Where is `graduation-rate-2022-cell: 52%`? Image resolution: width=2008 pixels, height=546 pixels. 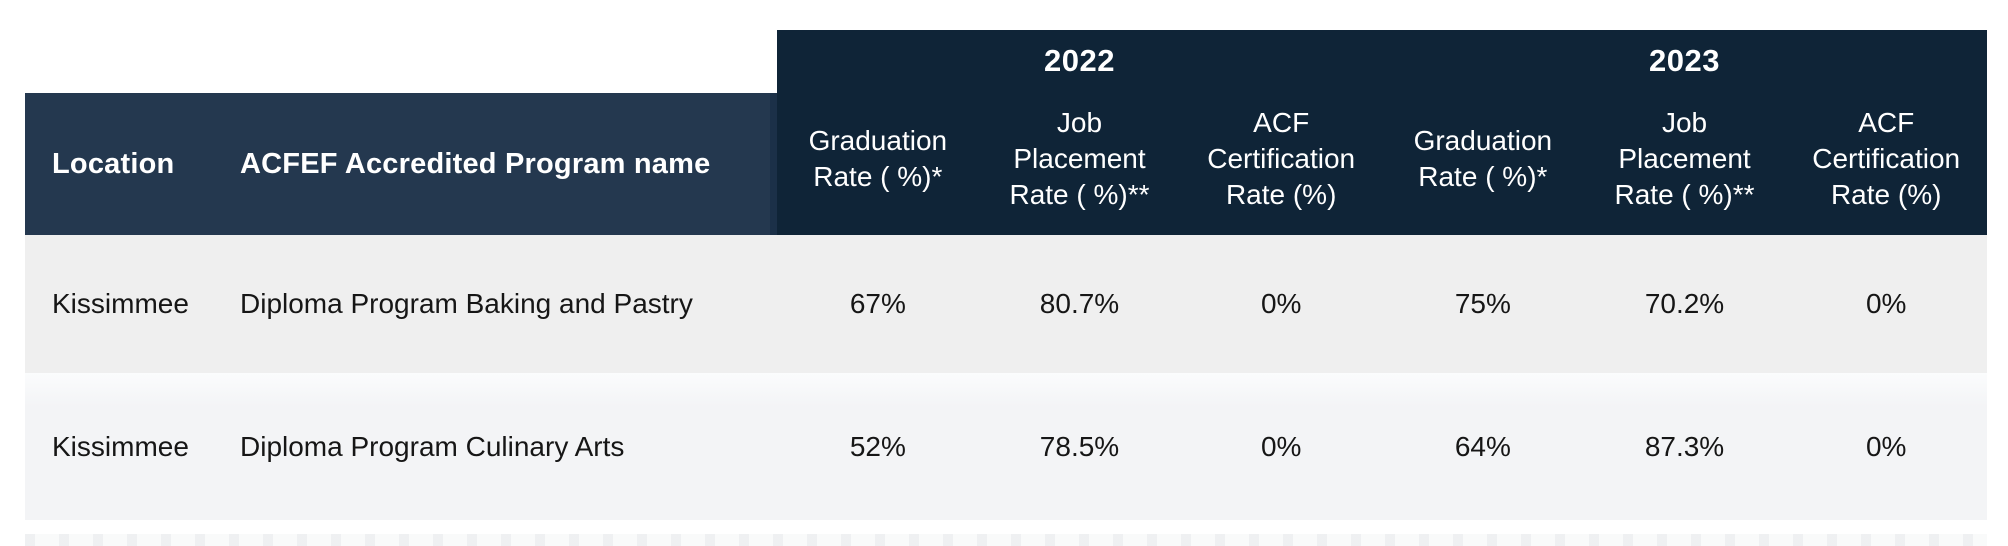 graduation-rate-2022-cell: 52% is located at coordinates (877, 446).